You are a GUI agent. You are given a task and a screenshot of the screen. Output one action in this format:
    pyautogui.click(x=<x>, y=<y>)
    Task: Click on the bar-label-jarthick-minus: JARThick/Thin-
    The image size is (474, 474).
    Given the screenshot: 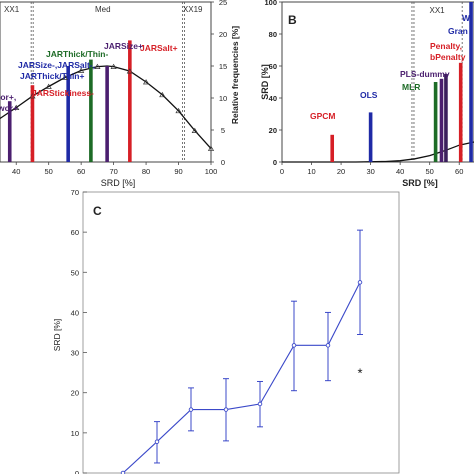 What is the action you would take?
    pyautogui.click(x=77, y=54)
    